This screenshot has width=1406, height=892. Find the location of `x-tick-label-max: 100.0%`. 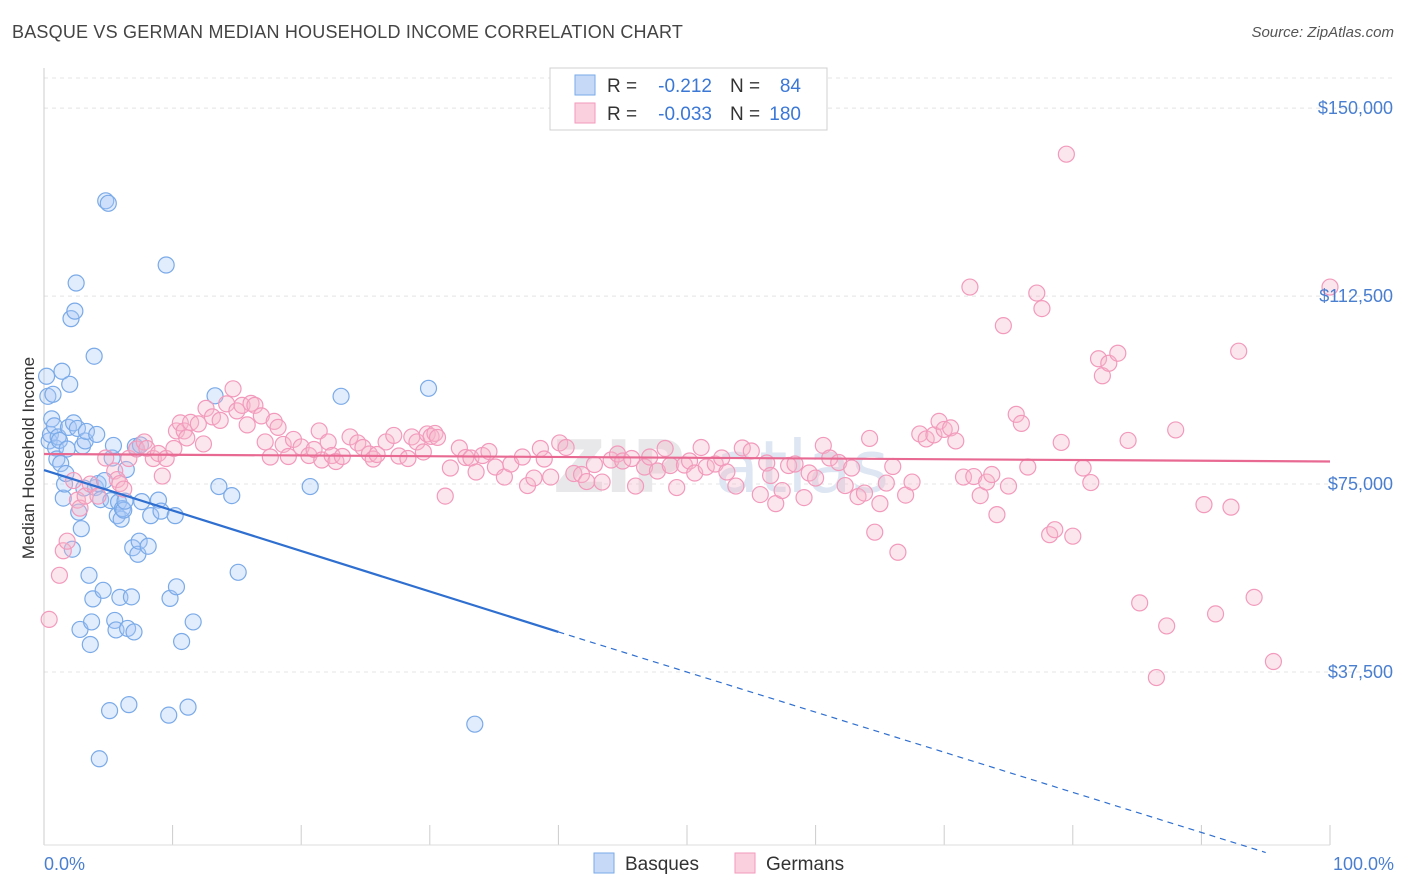

x-tick-label-max: 100.0% is located at coordinates (1363, 864).